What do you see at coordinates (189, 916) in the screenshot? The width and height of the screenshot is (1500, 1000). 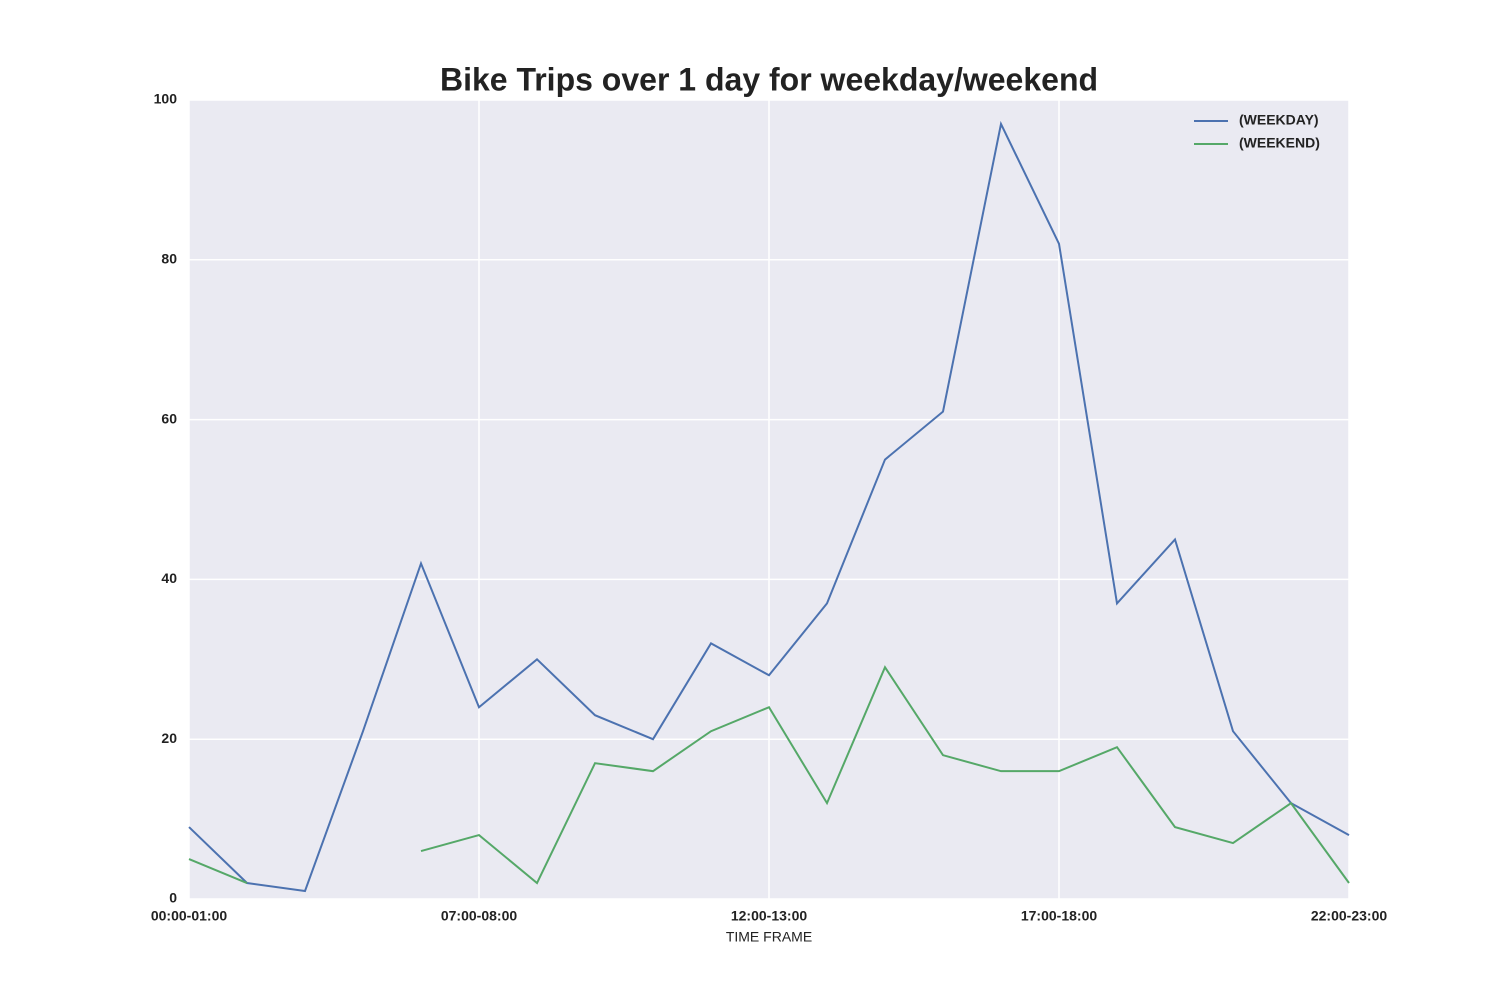 I see `x-tick-label: 00:00-01:00` at bounding box center [189, 916].